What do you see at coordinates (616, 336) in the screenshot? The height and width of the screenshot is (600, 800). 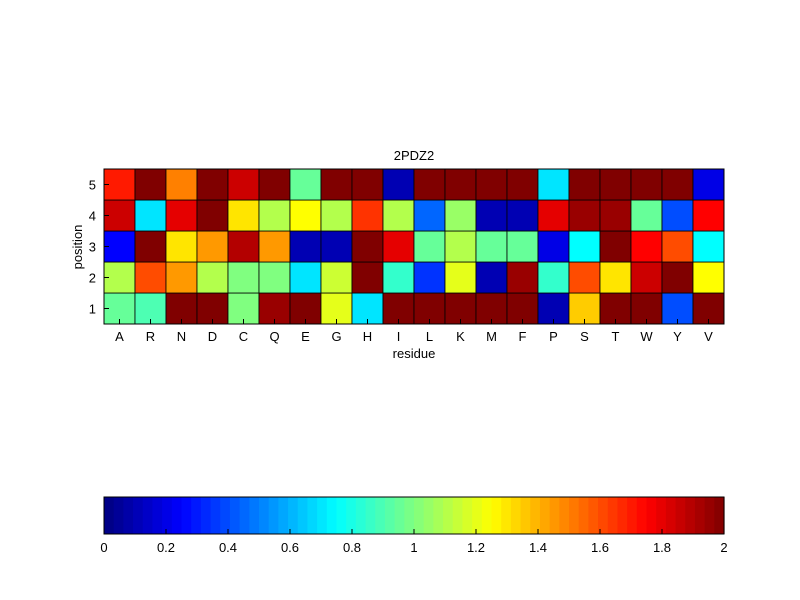 I see `x-tick-label: T` at bounding box center [616, 336].